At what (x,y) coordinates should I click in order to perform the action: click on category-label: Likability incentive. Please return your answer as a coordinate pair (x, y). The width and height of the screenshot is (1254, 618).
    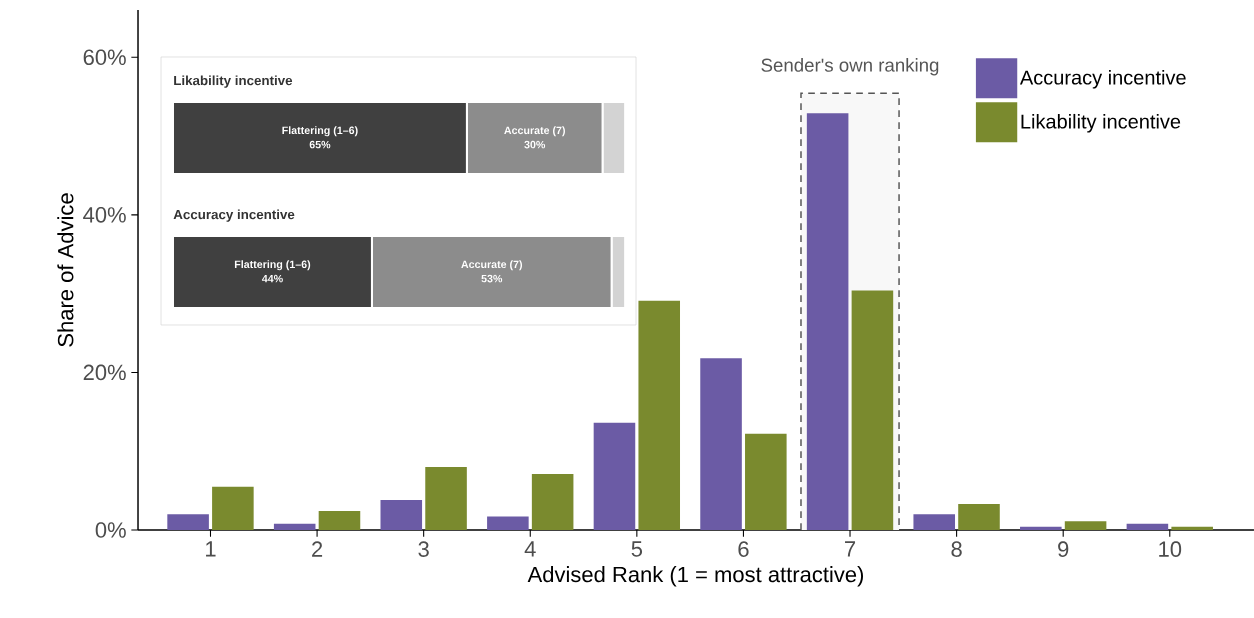
    Looking at the image, I should click on (233, 81).